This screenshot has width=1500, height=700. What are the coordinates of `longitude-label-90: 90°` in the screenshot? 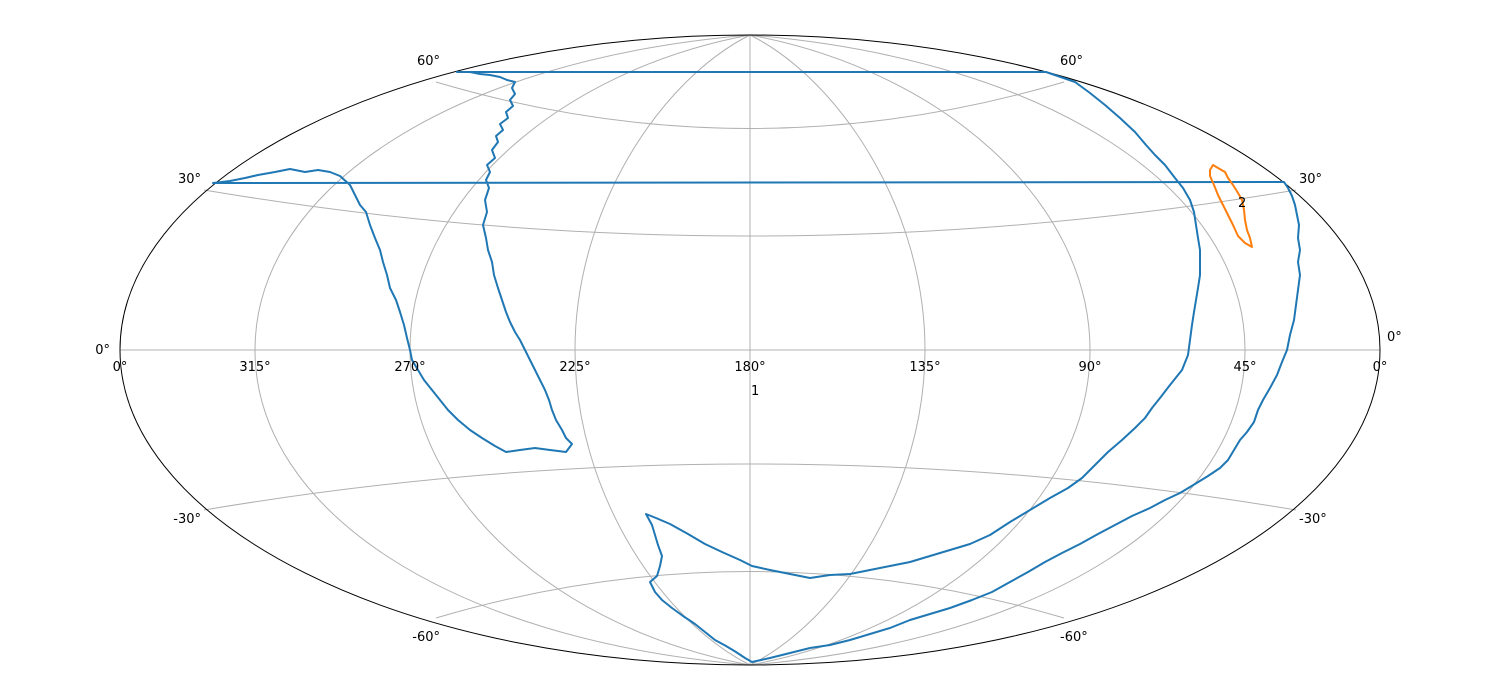 It's located at (1089, 367).